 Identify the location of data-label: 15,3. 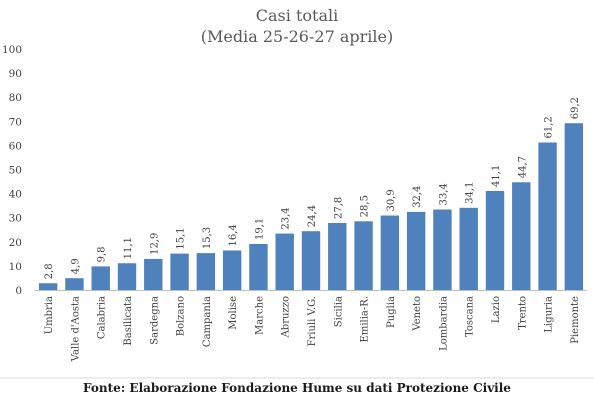
(207, 238).